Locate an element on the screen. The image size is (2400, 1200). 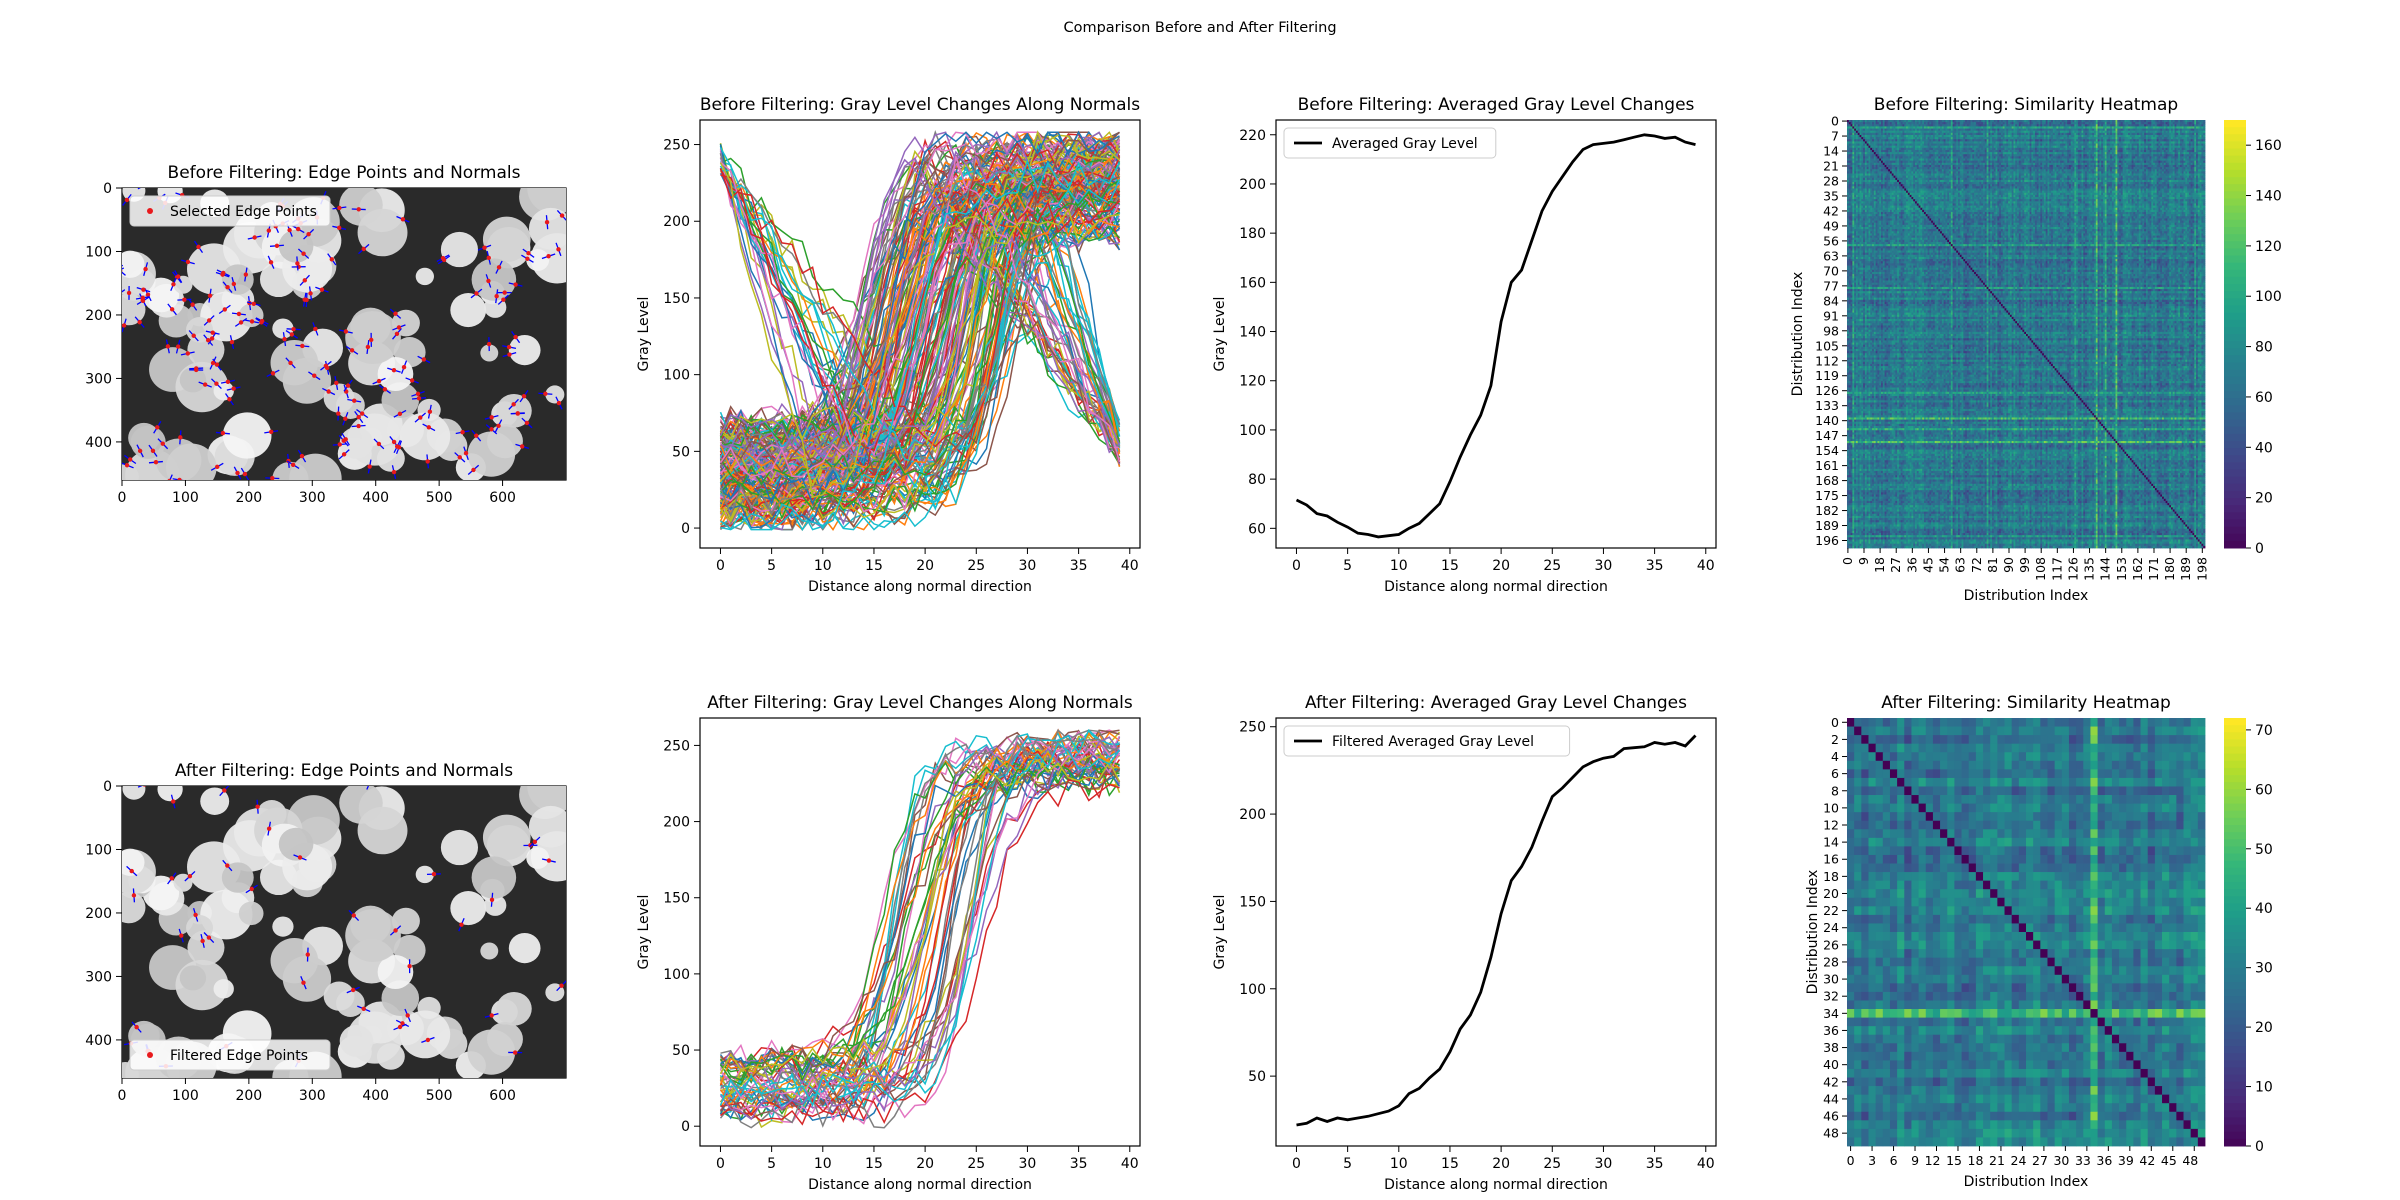
x-axis-label: Distance along normal direction is located at coordinates (920, 587).